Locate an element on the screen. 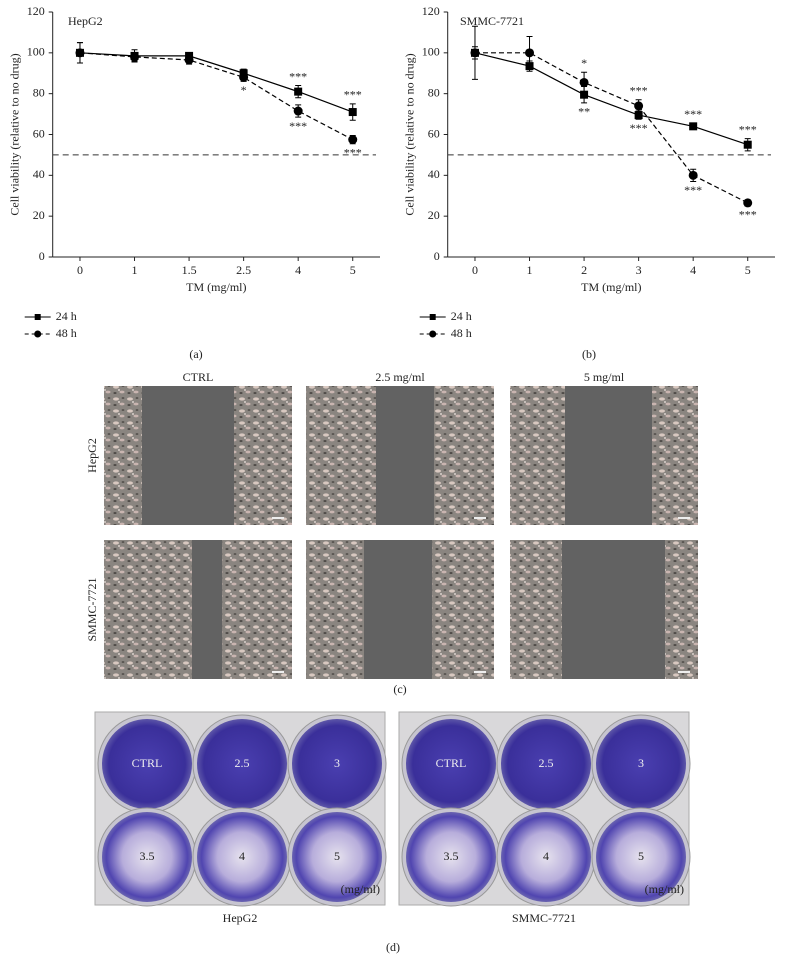 The height and width of the screenshot is (965, 785). chart-title: SMMC-7721 is located at coordinates (492, 21).